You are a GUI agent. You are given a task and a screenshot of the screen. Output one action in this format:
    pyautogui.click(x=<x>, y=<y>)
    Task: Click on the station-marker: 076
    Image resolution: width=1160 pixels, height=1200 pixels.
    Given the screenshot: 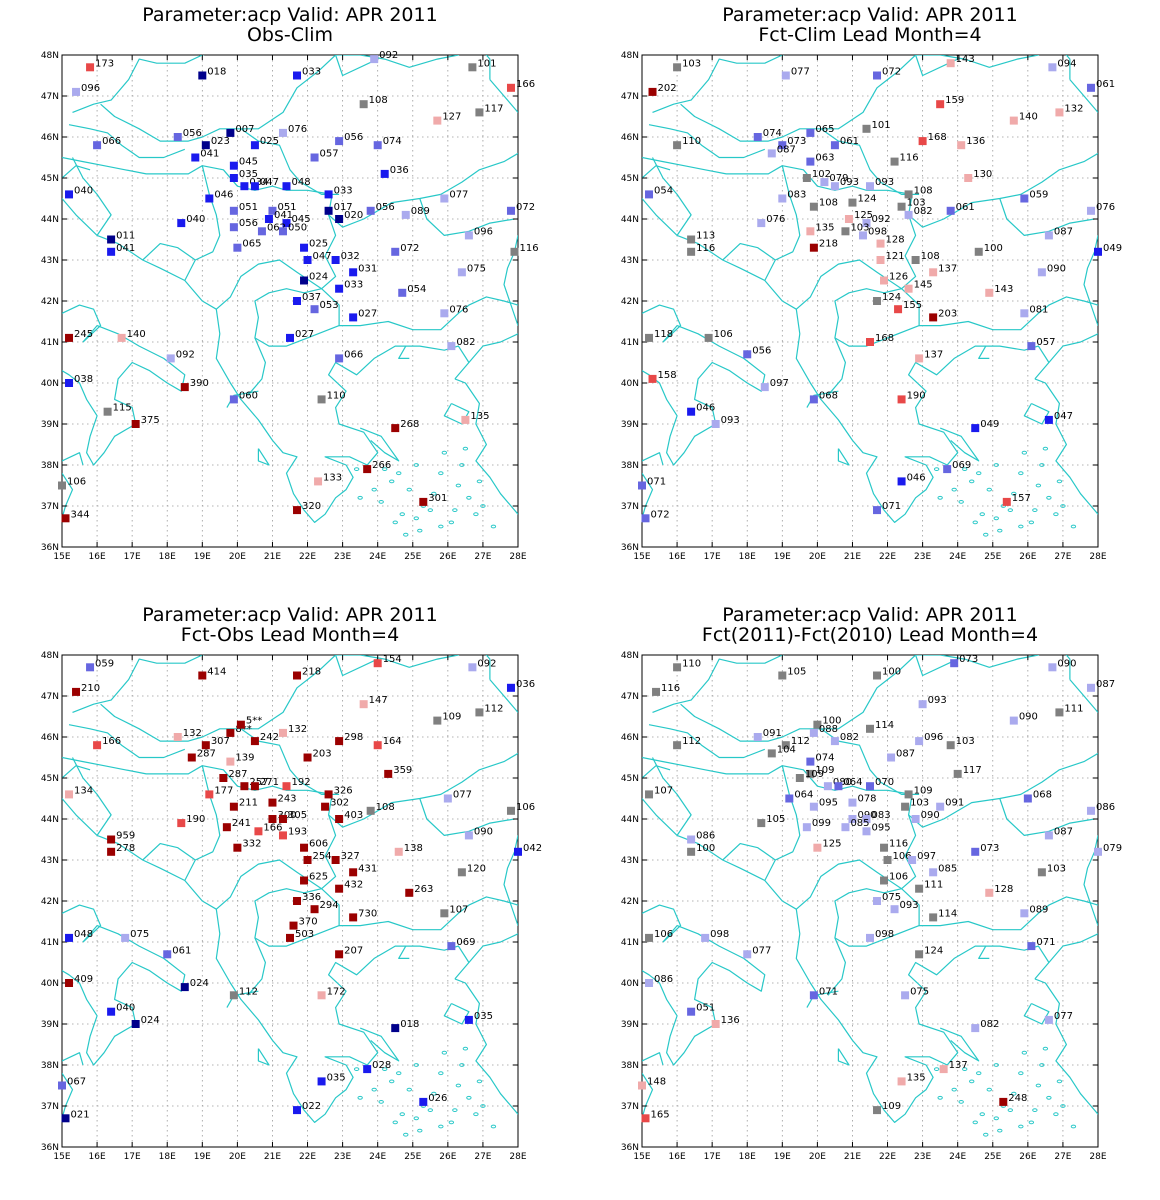 What is the action you would take?
    pyautogui.click(x=292, y=130)
    